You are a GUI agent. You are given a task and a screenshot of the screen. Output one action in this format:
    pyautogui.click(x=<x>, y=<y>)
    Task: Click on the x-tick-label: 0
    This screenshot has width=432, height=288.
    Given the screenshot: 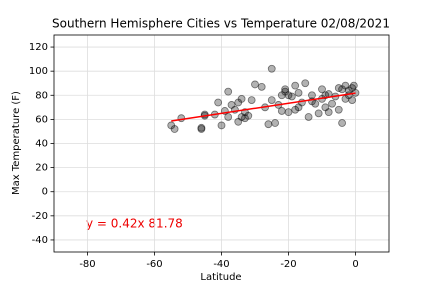 What is the action you would take?
    pyautogui.click(x=355, y=264)
    